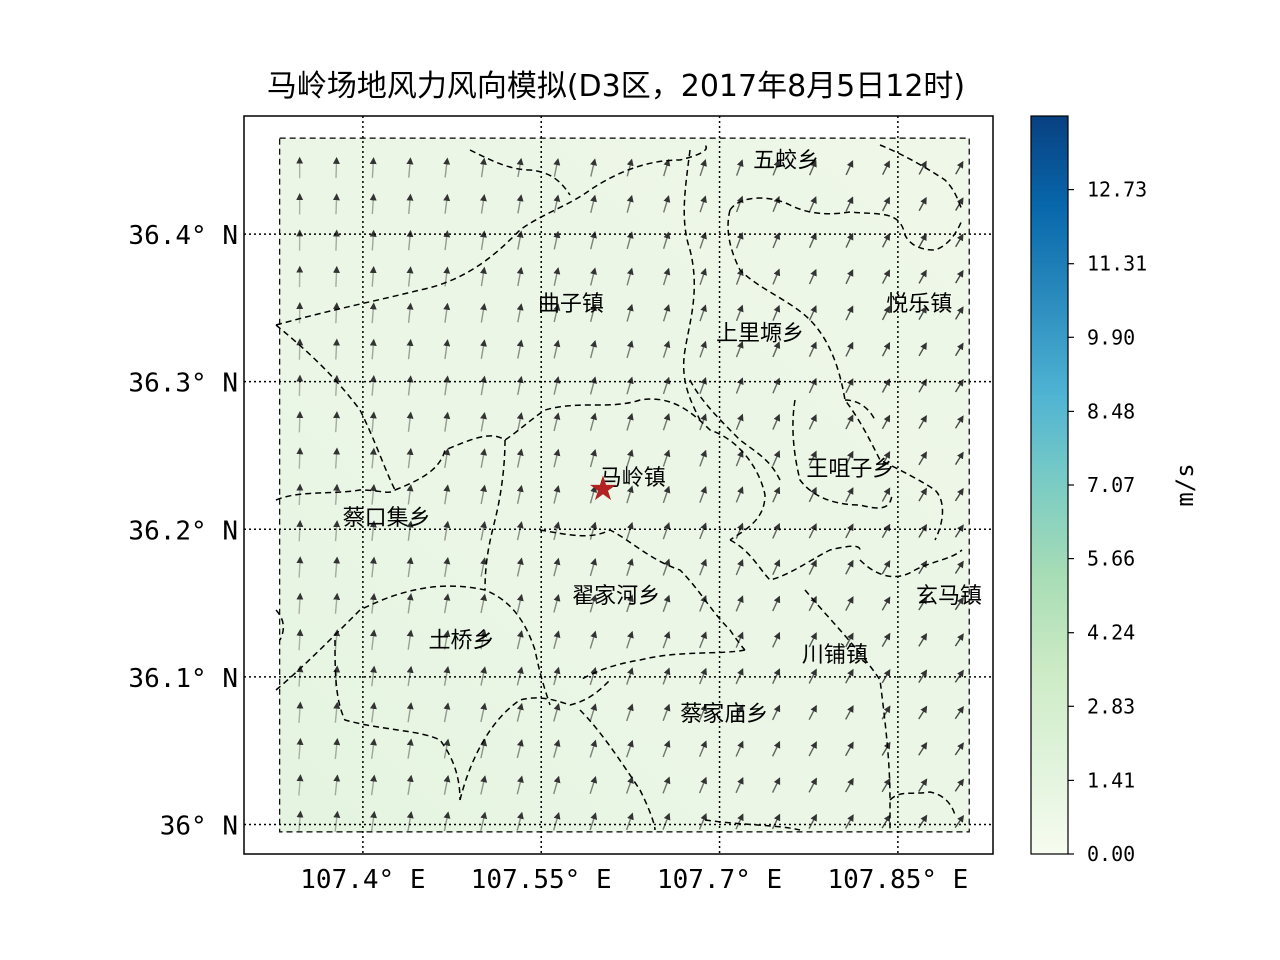 This screenshot has height=960, width=1280. I want to click on colorbar-tick-label: 7.07, so click(1111, 485).